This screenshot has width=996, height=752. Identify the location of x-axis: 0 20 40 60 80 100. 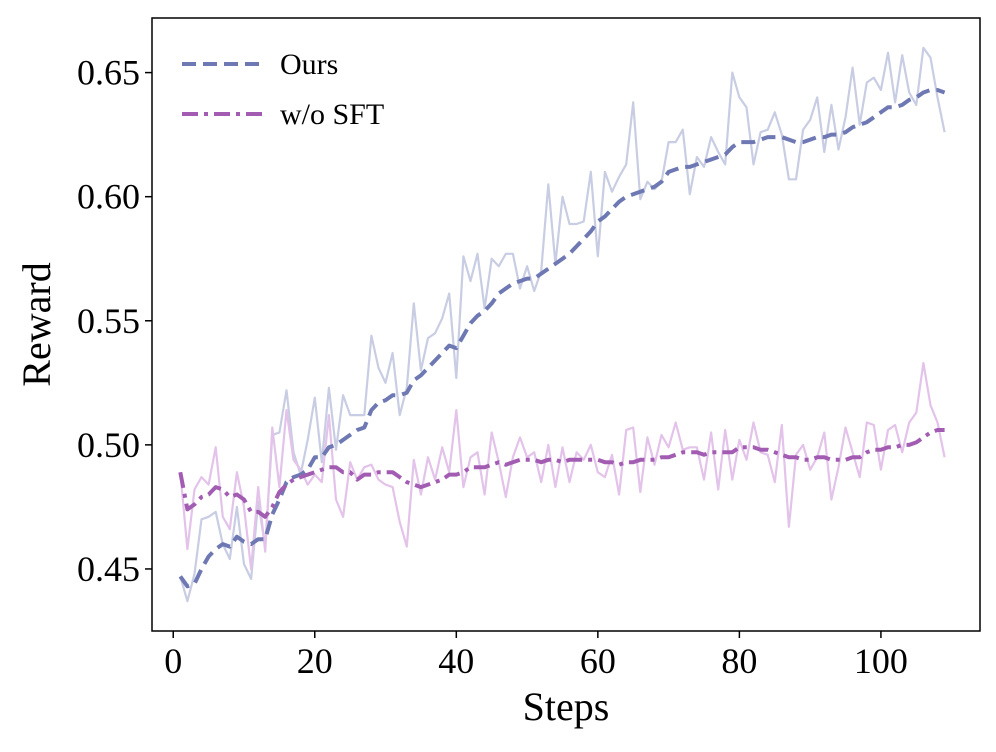
(536, 656).